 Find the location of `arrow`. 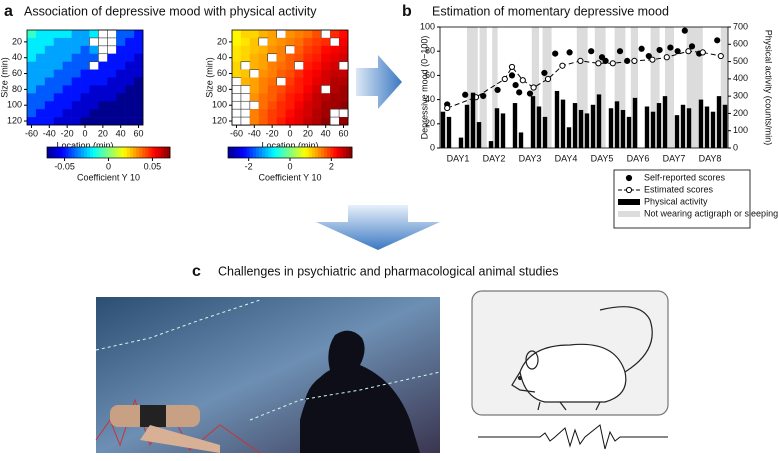

arrow is located at coordinates (379, 82).